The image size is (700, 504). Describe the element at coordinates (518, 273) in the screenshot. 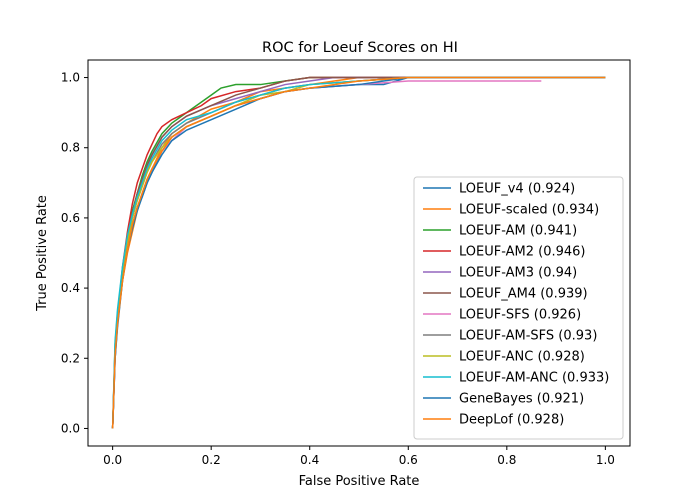

I see `legend-label: LOEUF-AM3 (0.94)` at that location.